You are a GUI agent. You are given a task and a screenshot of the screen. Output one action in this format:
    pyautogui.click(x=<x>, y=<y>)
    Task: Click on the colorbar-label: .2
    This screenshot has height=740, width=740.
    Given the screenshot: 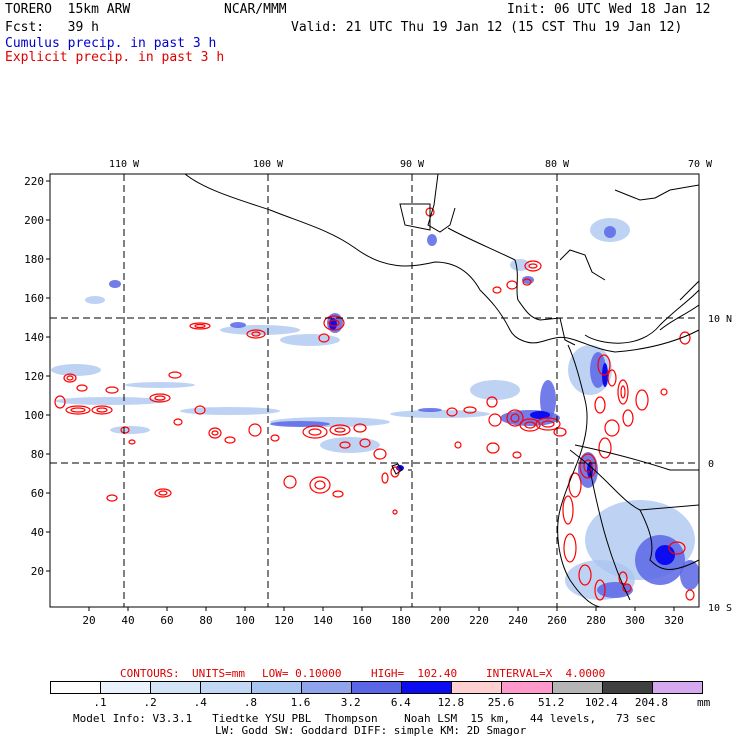 What is the action you would take?
    pyautogui.click(x=150, y=702)
    